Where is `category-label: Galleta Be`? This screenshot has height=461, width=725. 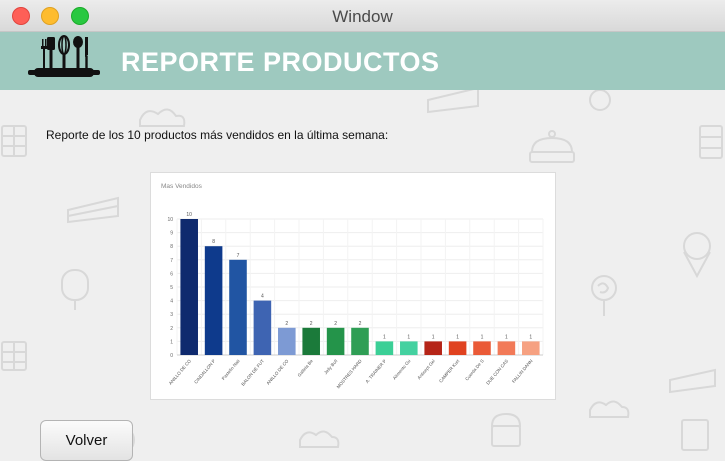
category-label: Galleta Be is located at coordinates (306, 368).